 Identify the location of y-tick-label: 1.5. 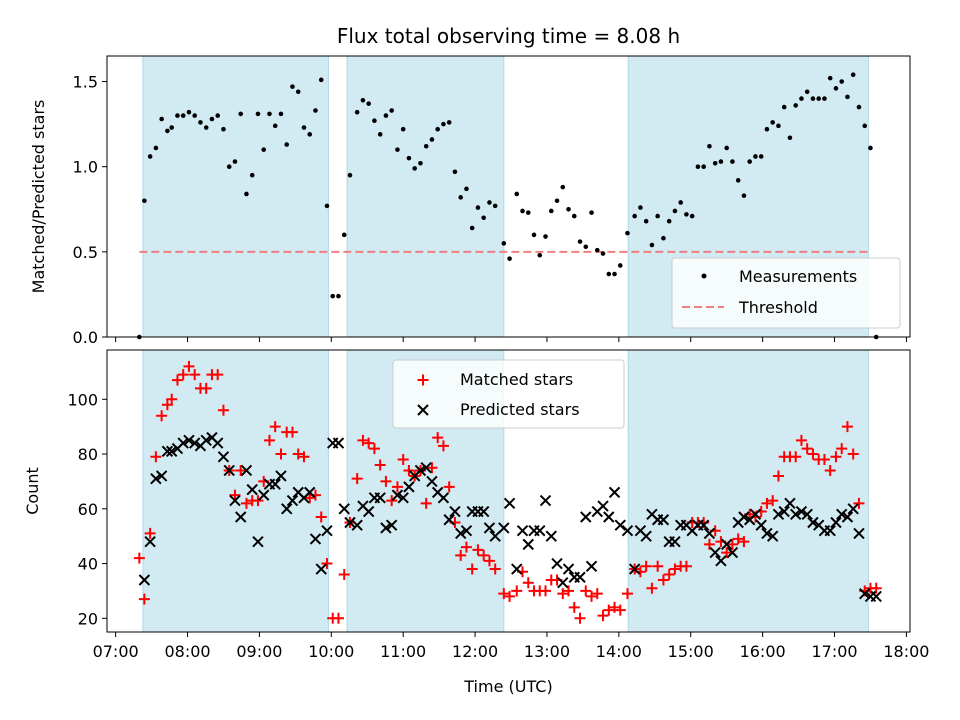
(85, 82).